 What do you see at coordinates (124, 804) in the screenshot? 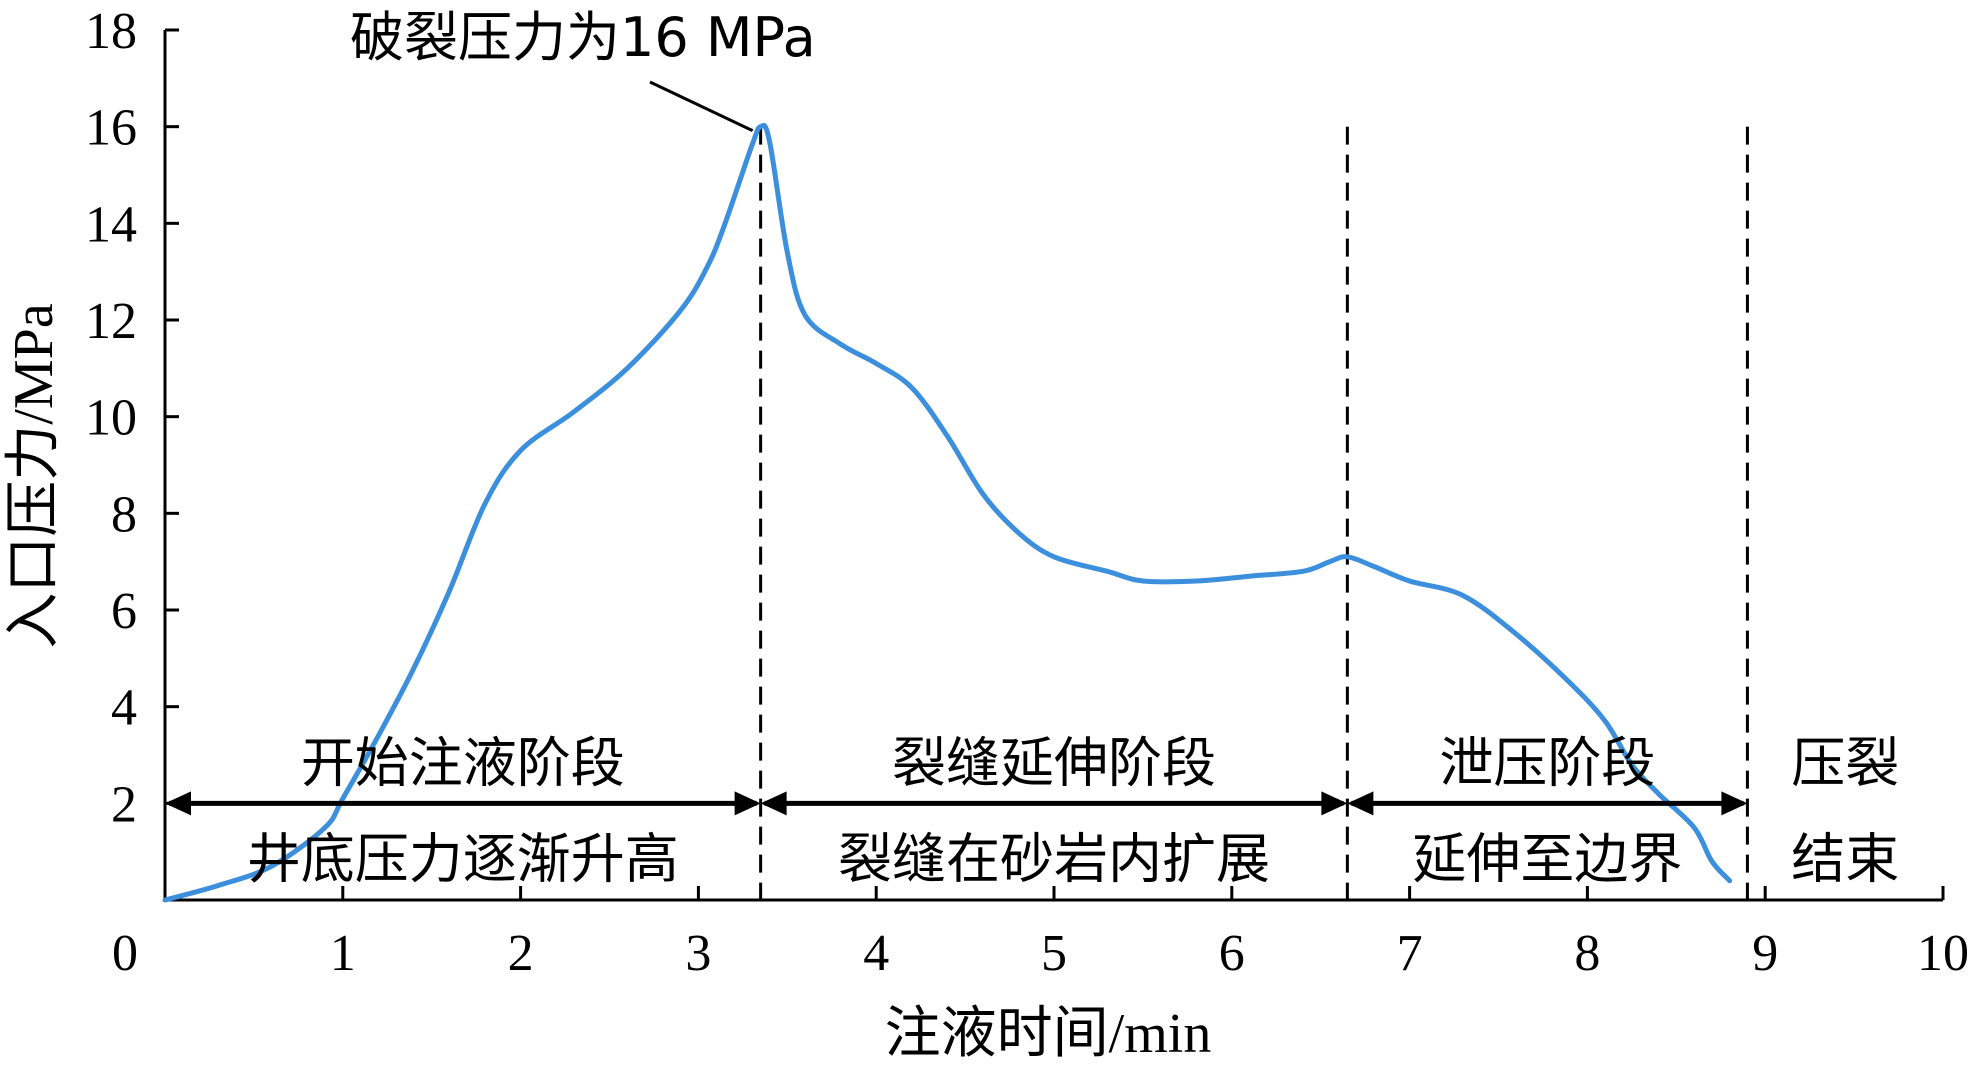
I see `y-tick-label: 2` at bounding box center [124, 804].